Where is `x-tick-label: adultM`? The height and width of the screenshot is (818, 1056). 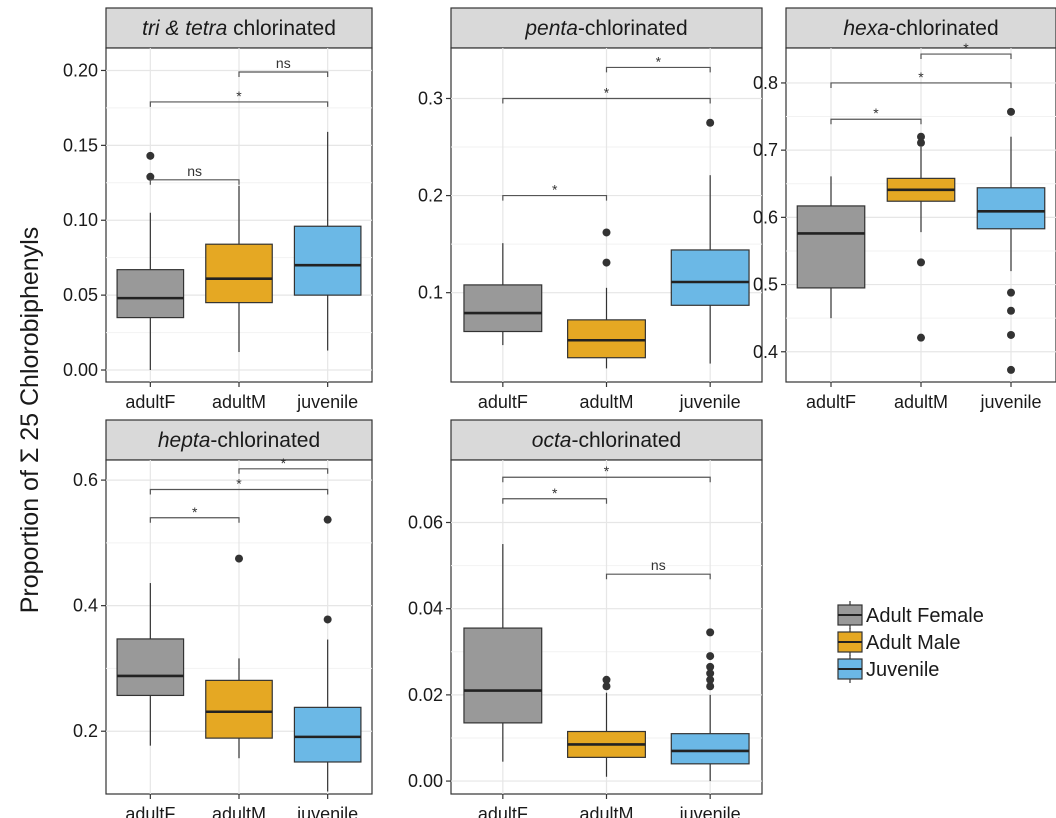 x-tick-label: adultM is located at coordinates (606, 402).